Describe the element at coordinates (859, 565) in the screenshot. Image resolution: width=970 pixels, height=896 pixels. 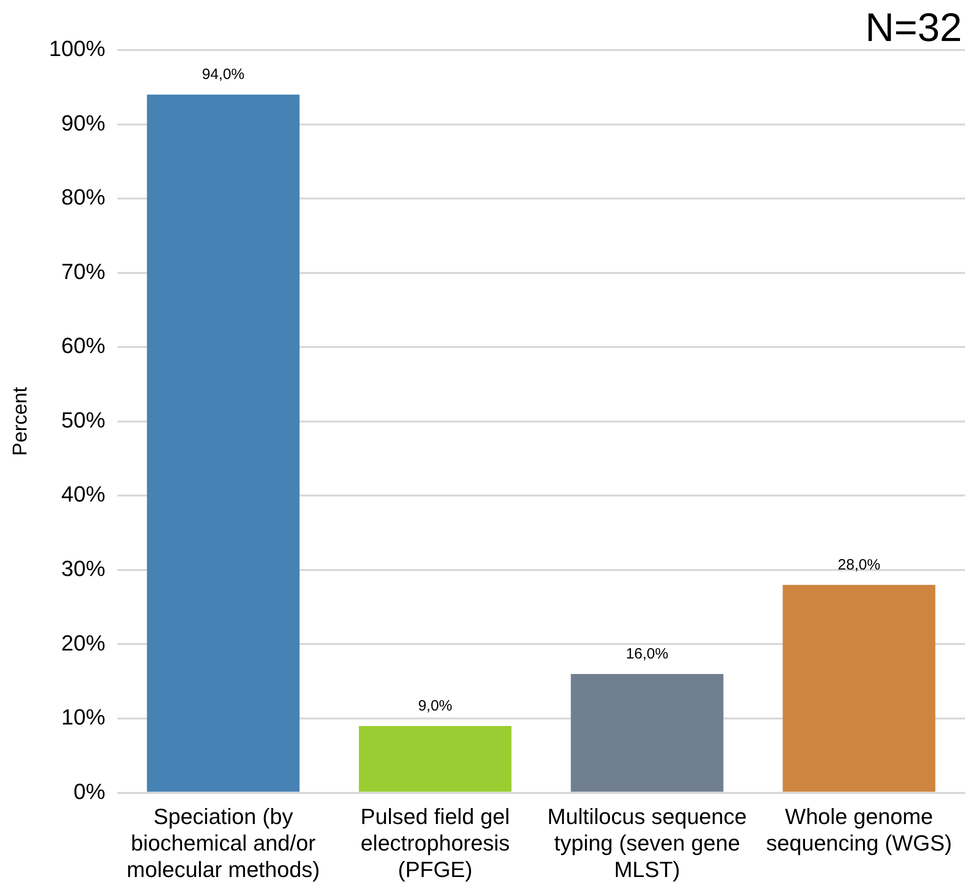
I see `data-label: 28,0%` at that location.